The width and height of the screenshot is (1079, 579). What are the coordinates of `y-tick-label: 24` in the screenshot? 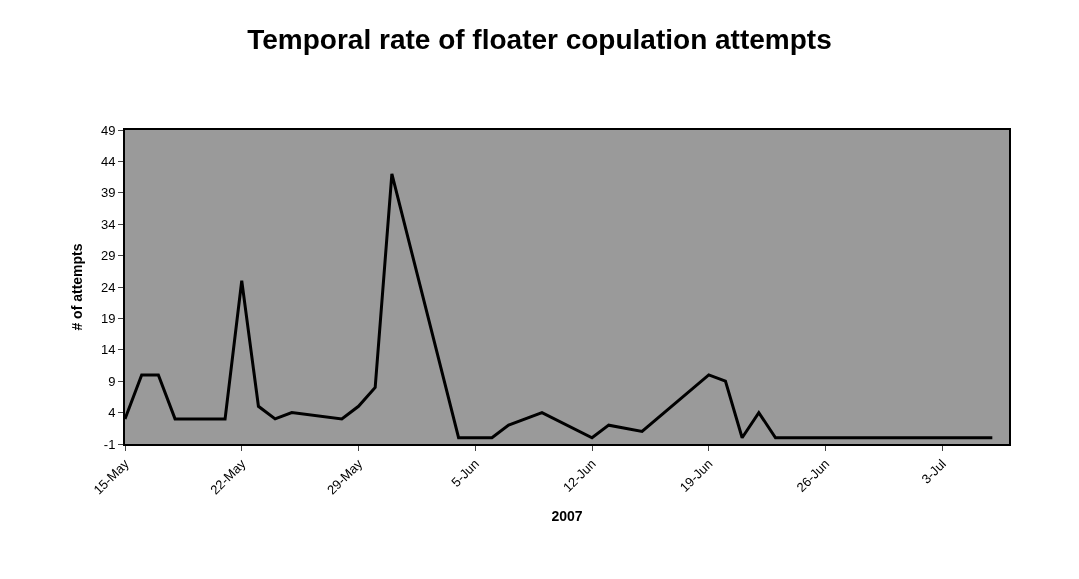 It's located at (108, 287).